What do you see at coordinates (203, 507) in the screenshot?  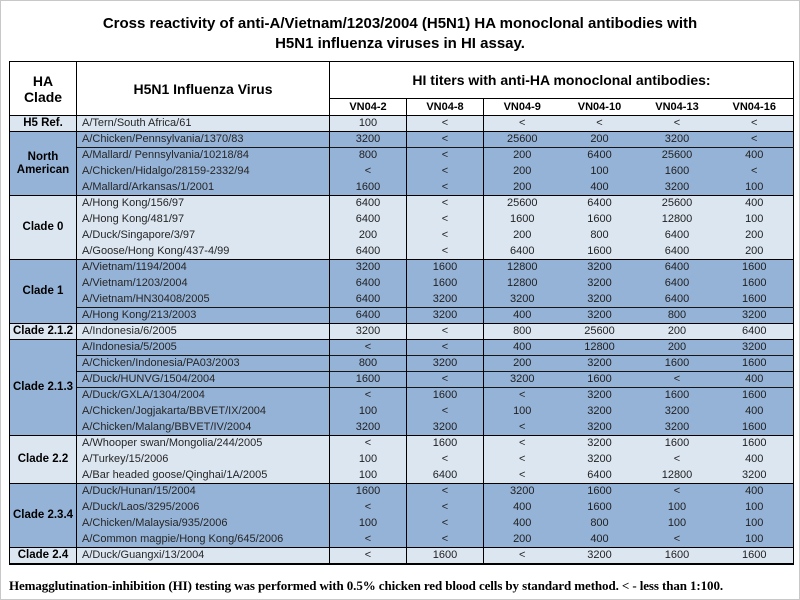 I see `virus-name-cell: A/Duck/Laos/3295/2006` at bounding box center [203, 507].